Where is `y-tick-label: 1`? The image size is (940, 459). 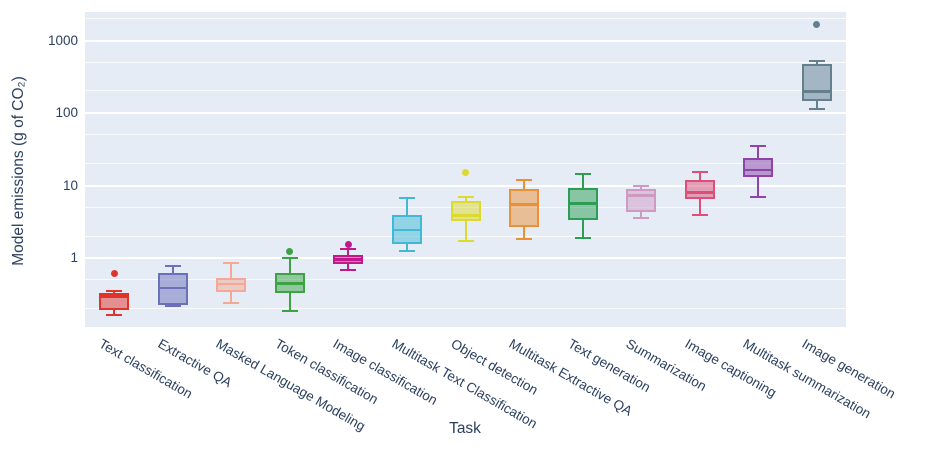
y-tick-label: 1 is located at coordinates (74, 258).